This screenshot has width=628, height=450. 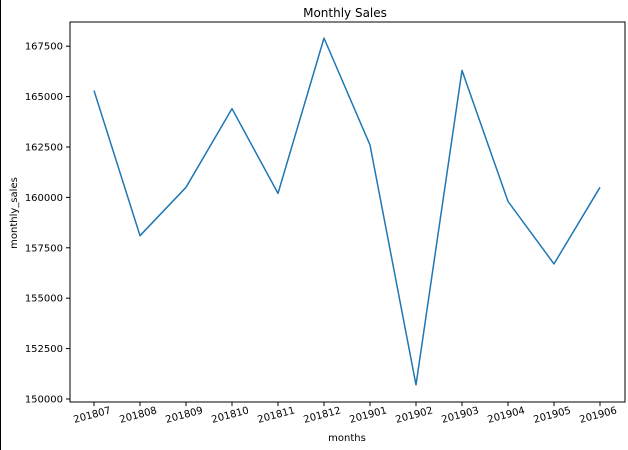 What do you see at coordinates (368, 415) in the screenshot?
I see `x-tick-label: 201901` at bounding box center [368, 415].